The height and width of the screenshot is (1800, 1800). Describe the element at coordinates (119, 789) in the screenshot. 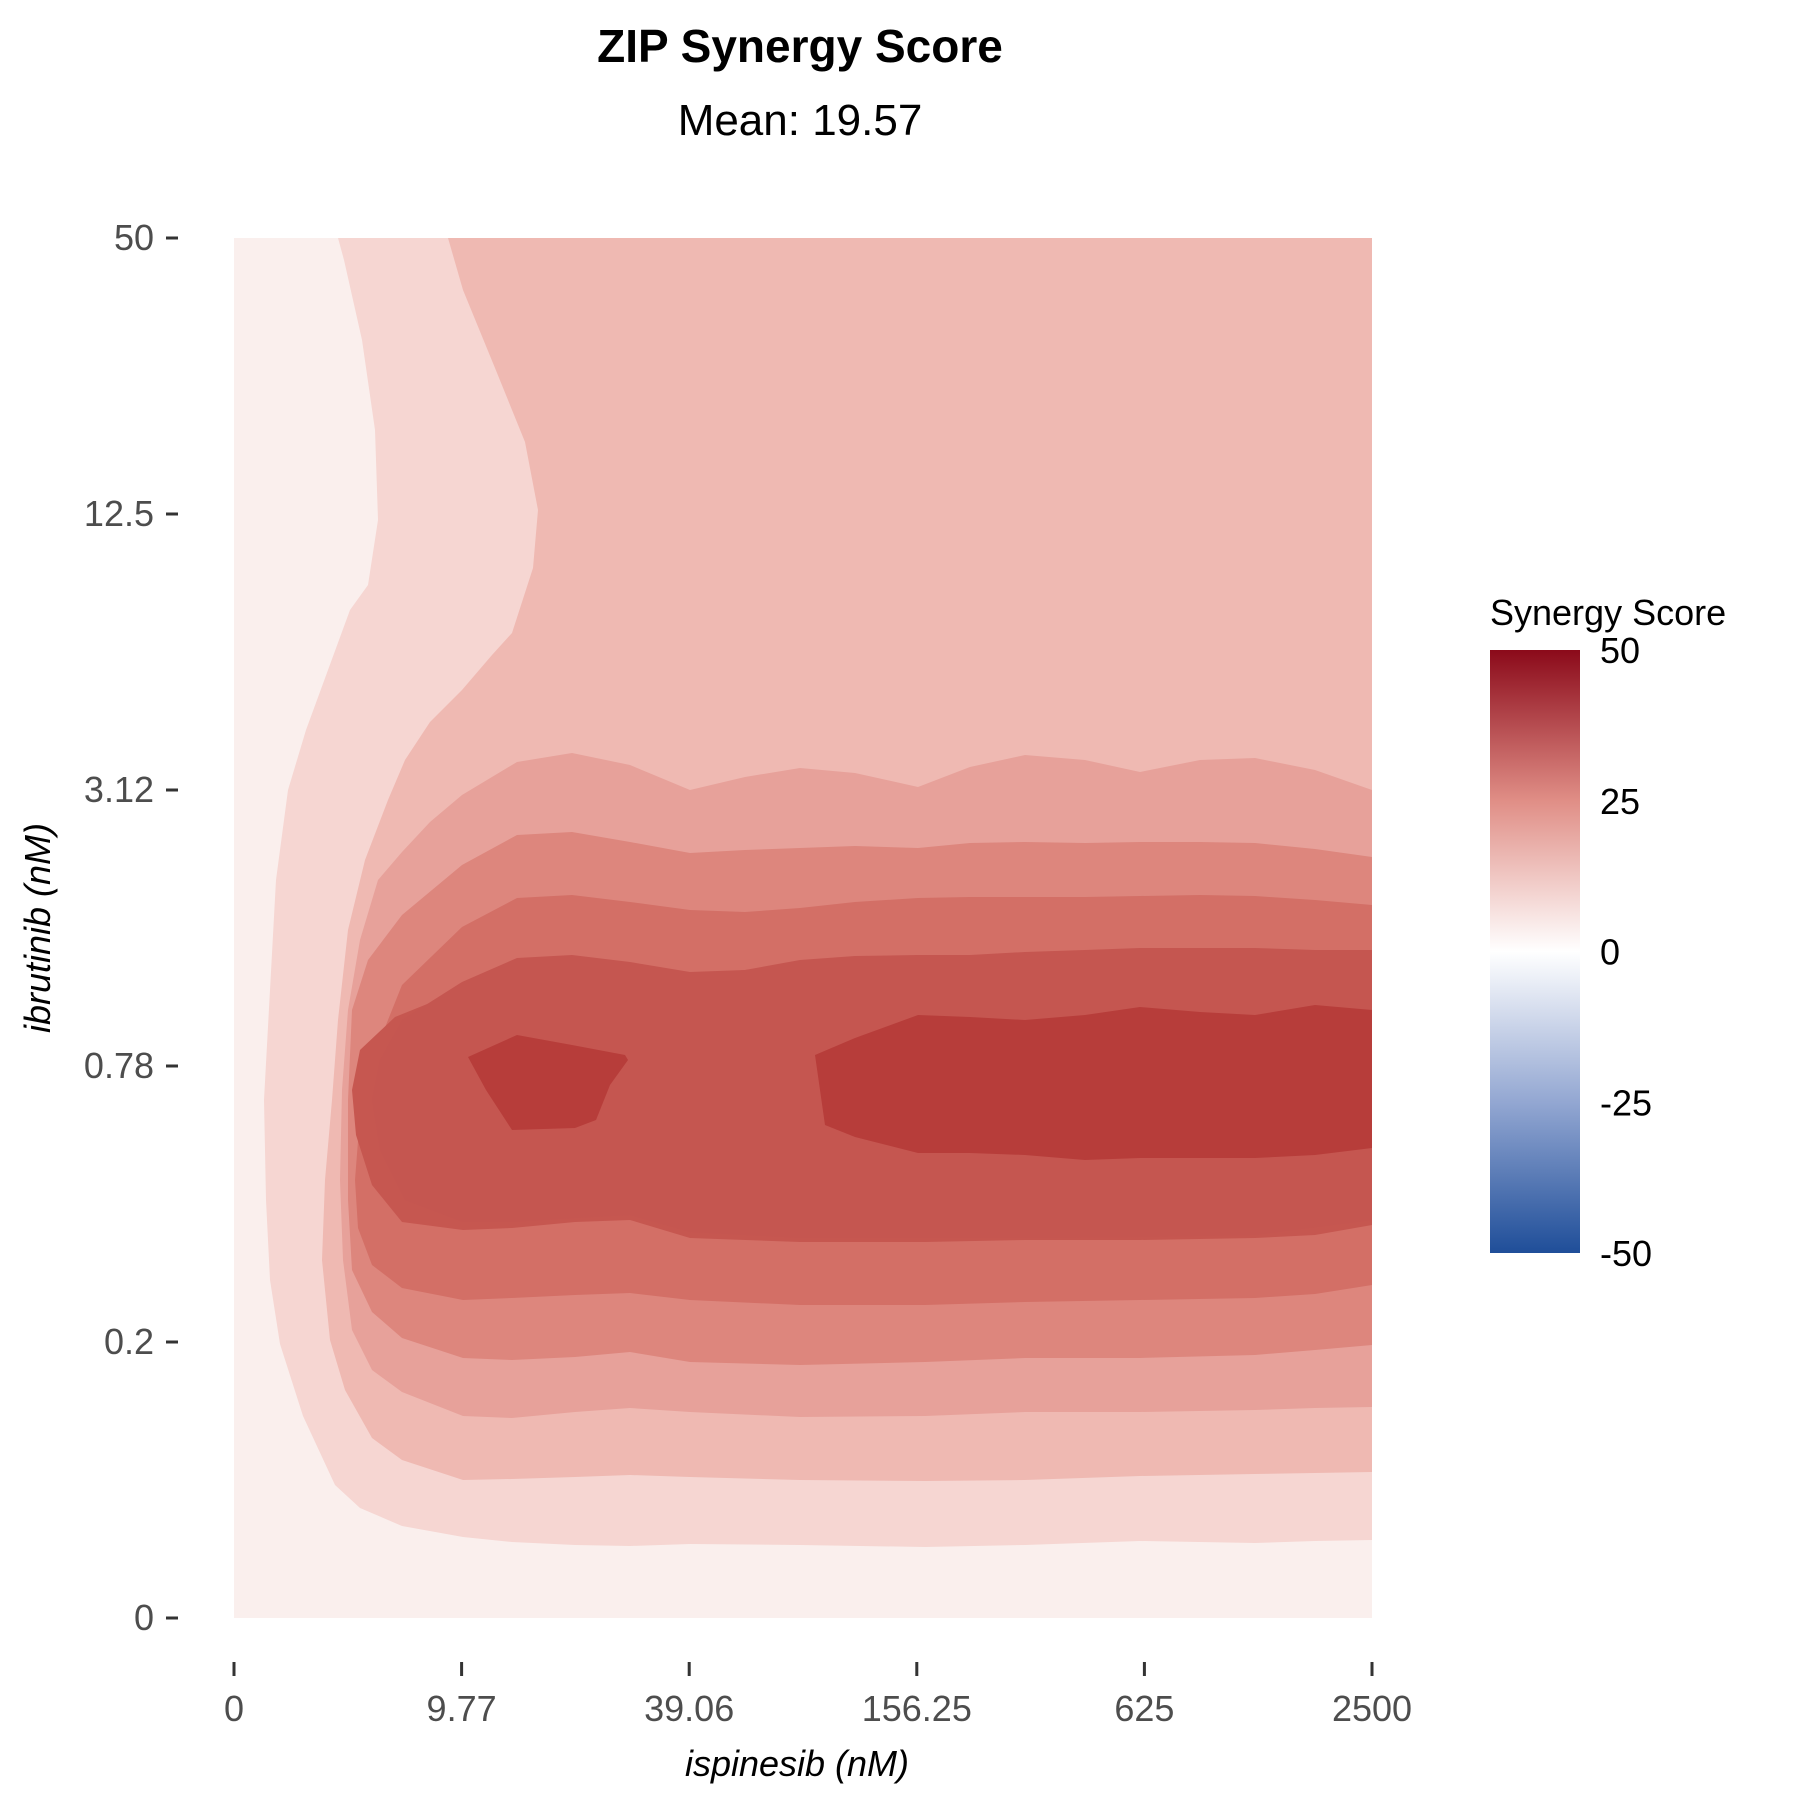

I see `y-tick-label: 3.12` at that location.